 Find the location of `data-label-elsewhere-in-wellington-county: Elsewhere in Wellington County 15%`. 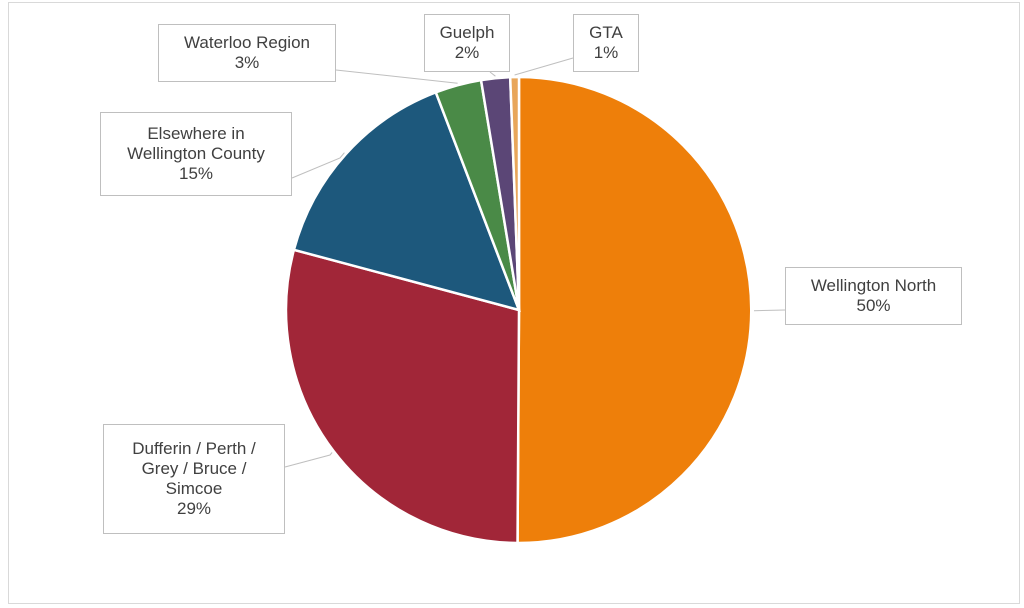

data-label-elsewhere-in-wellington-county: Elsewhere in Wellington County 15% is located at coordinates (196, 154).